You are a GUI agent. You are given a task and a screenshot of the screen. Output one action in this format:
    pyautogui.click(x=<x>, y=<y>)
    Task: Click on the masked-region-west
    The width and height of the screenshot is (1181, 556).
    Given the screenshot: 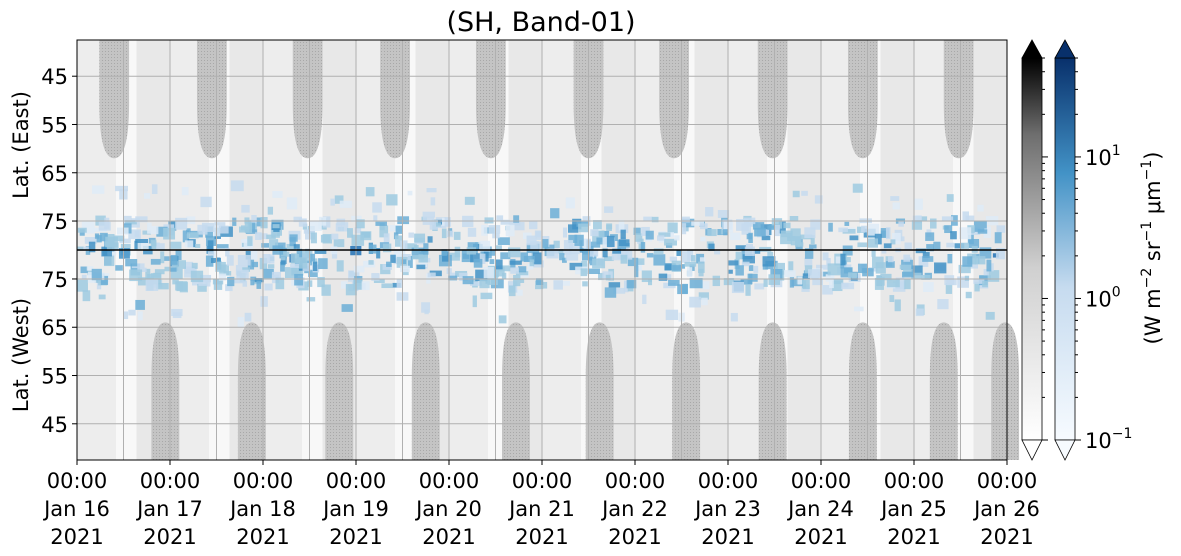 What is the action you would take?
    pyautogui.click(x=599, y=391)
    